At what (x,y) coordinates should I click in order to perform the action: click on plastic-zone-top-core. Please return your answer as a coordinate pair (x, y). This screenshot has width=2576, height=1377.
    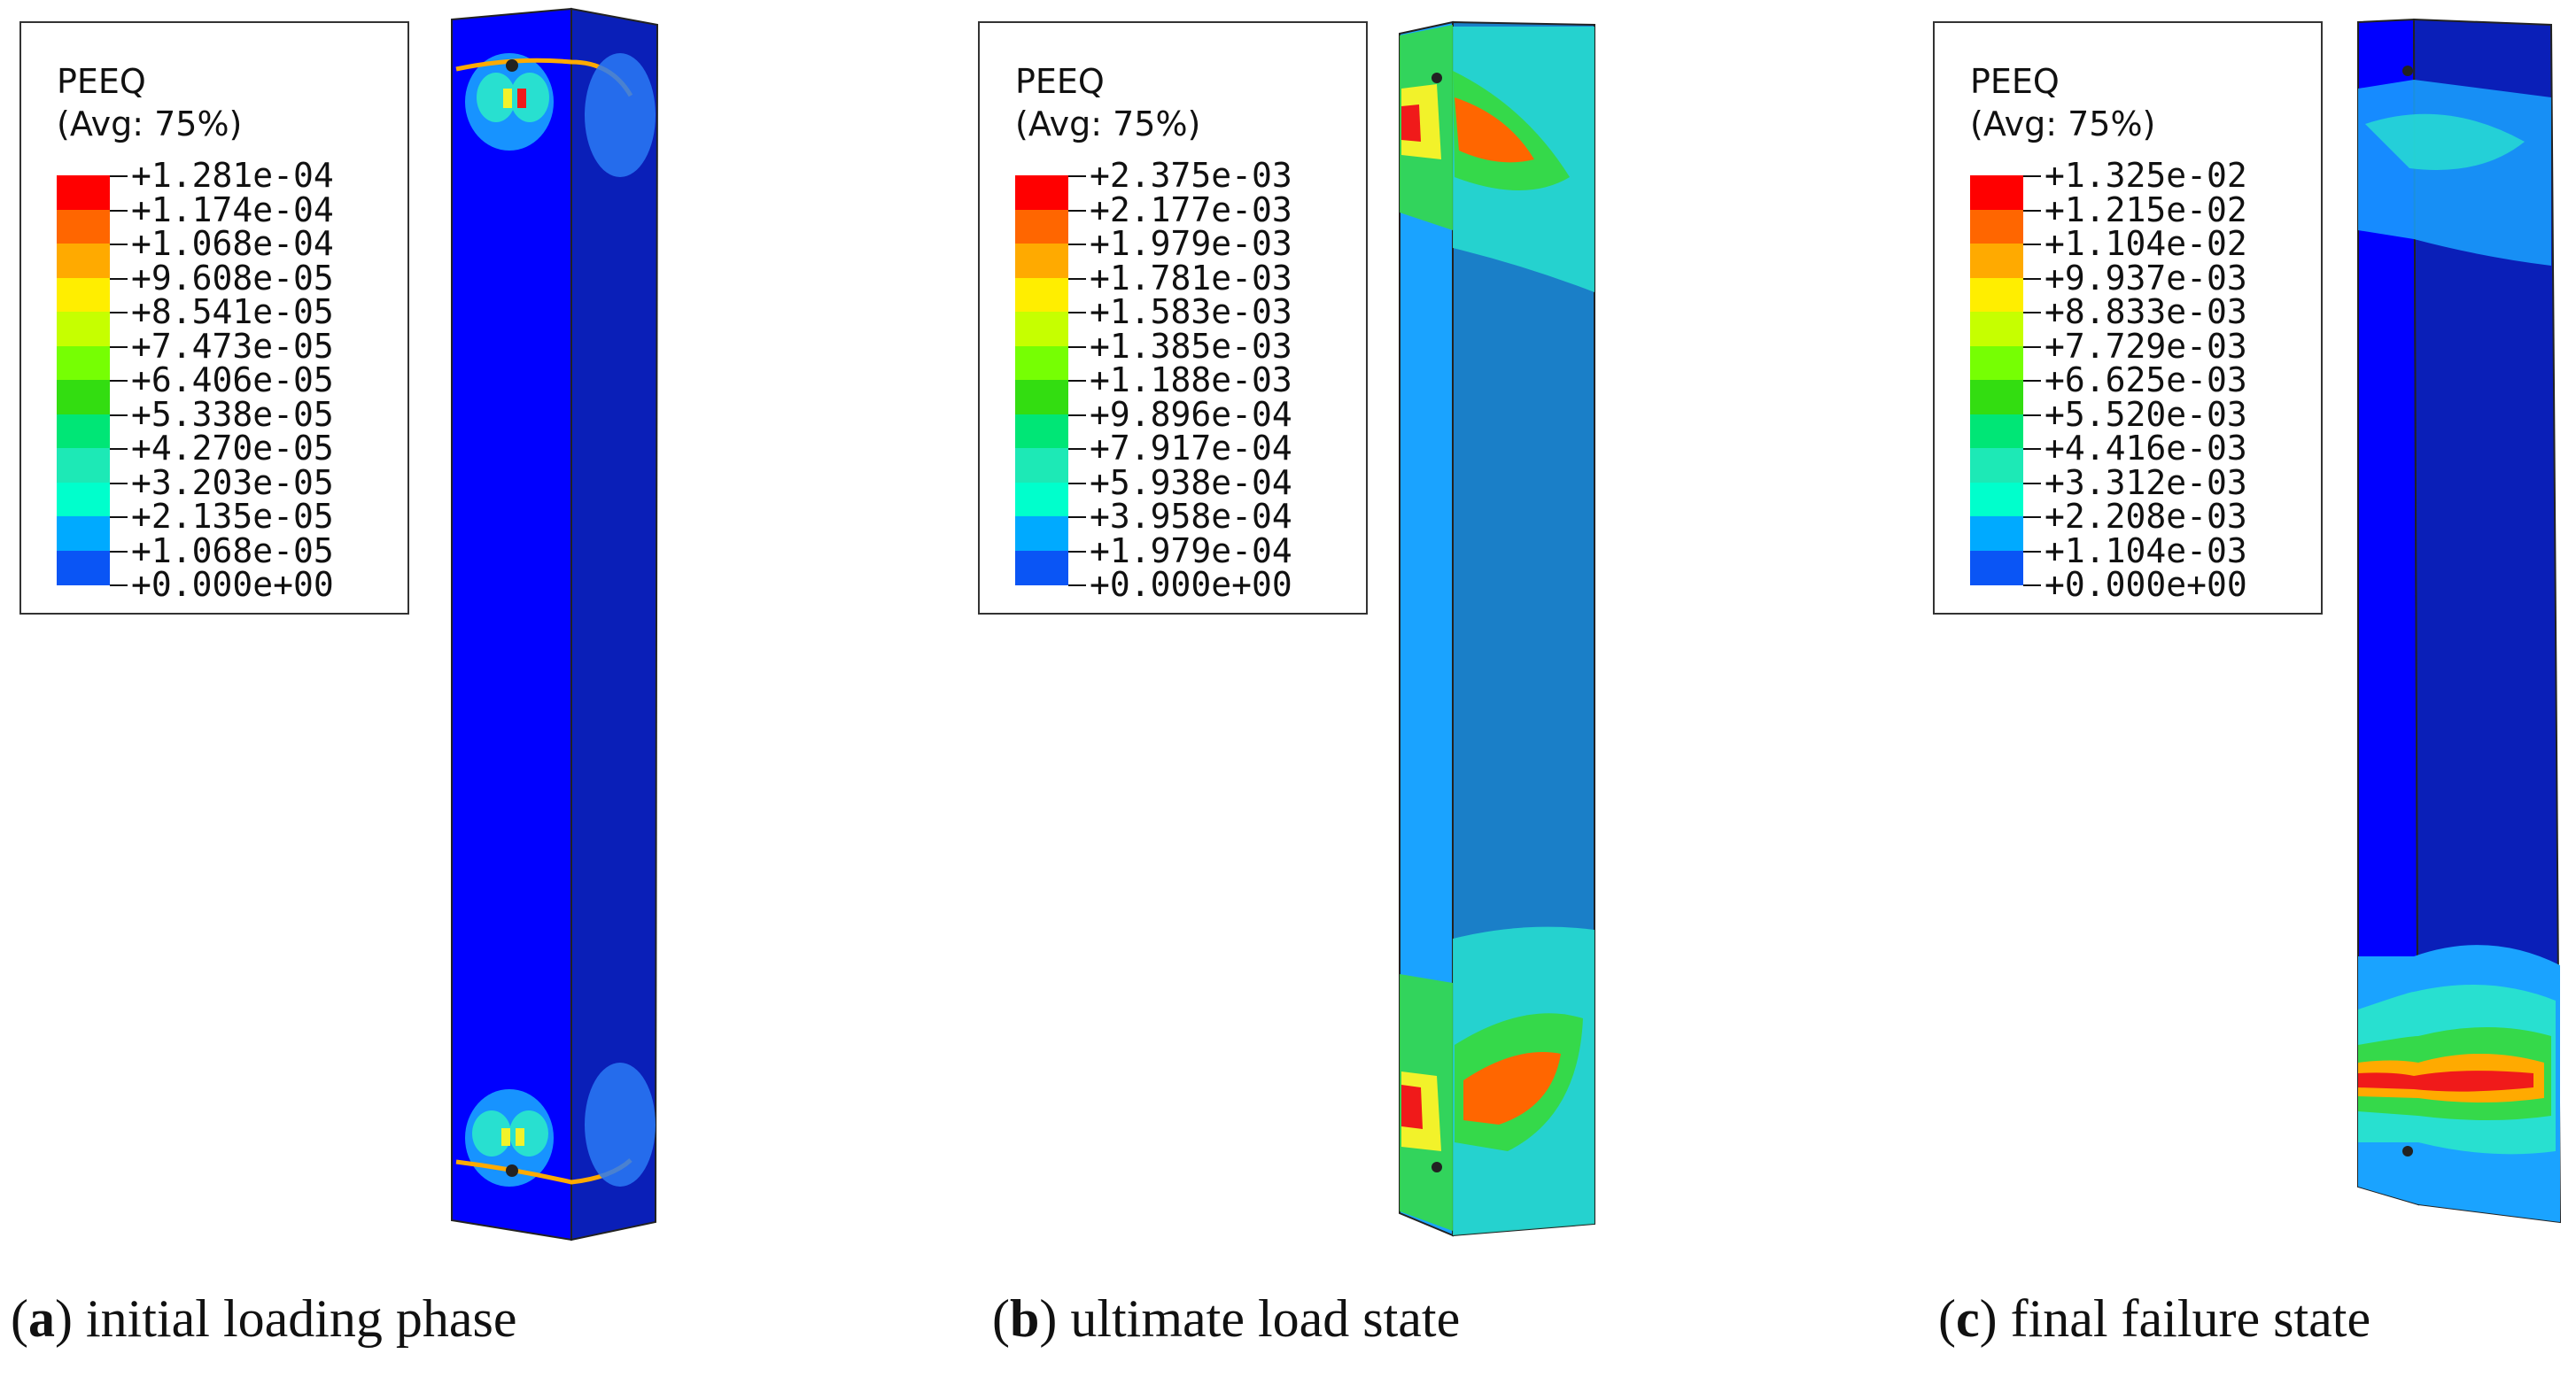
    Looking at the image, I should click on (496, 97).